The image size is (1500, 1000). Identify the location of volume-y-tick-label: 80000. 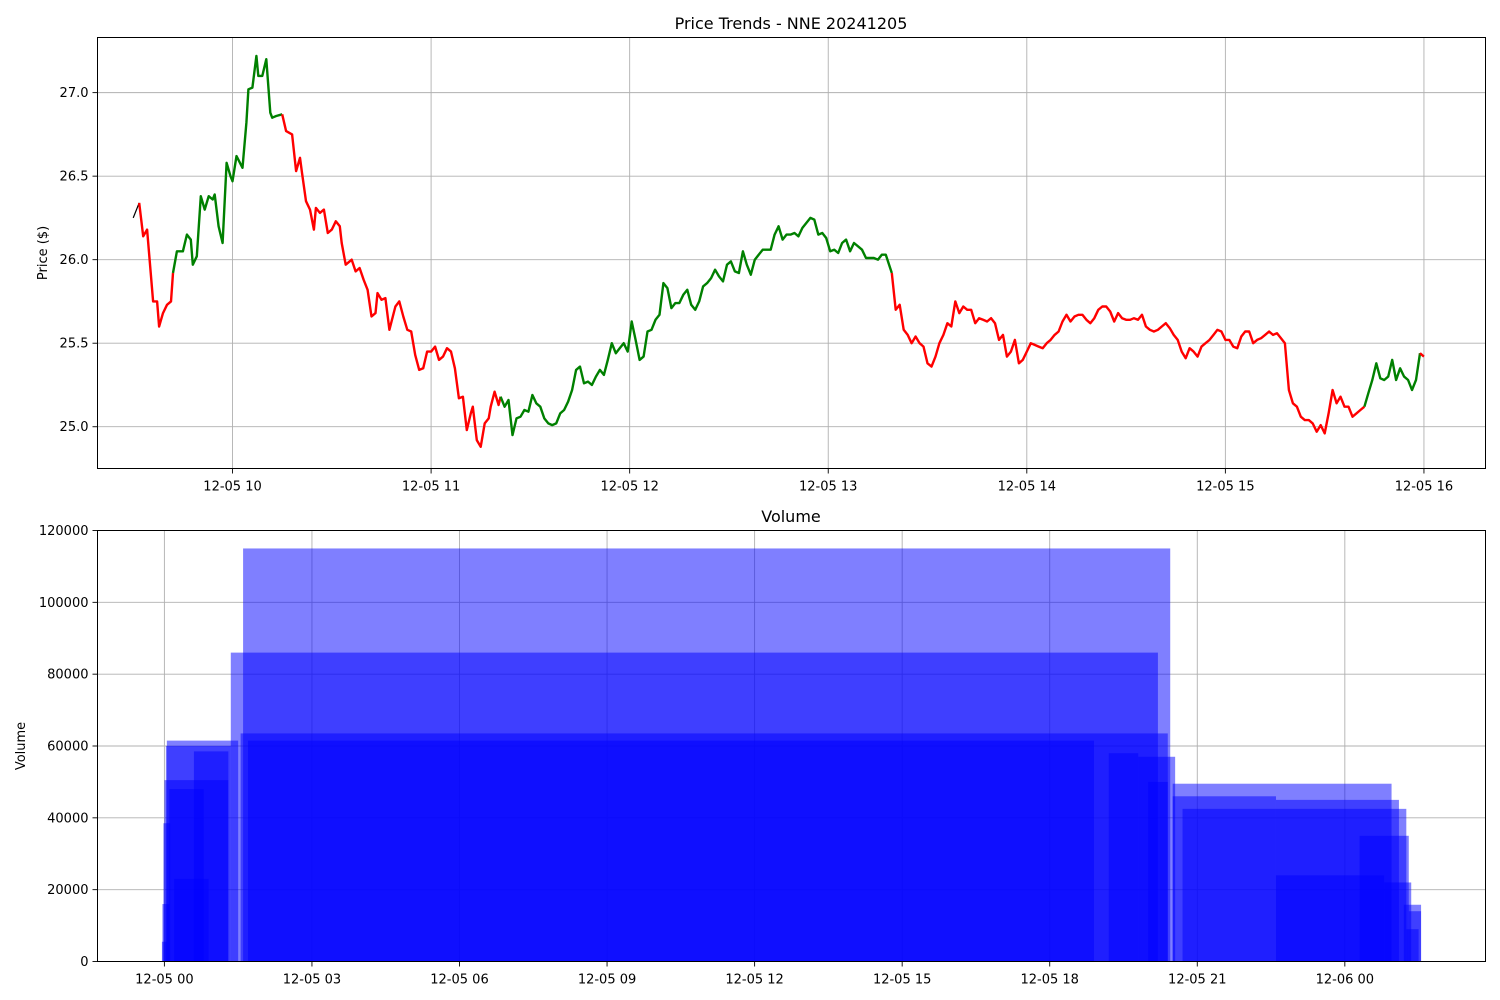
(67, 675).